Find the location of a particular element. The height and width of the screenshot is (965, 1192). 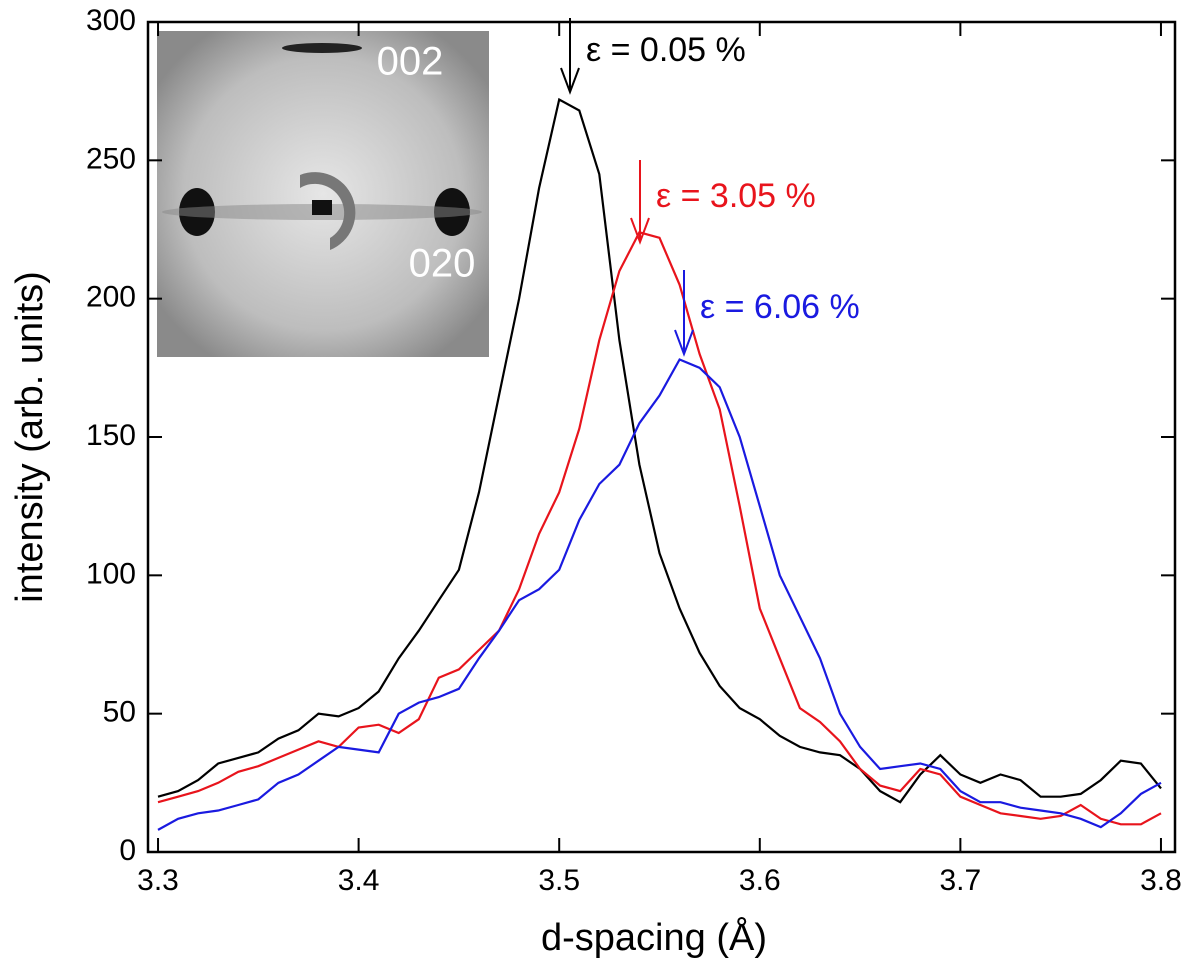

inset-label: 020 is located at coordinates (442, 264).